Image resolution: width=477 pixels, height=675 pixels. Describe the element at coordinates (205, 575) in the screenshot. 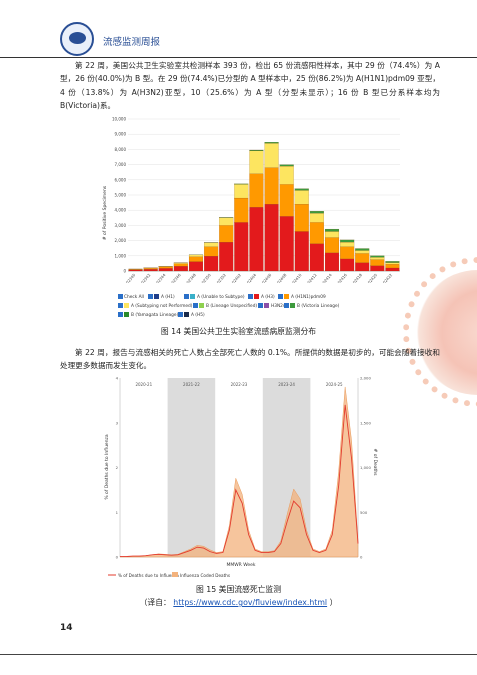

I see `legend-coded-deaths: Influenza Coded Deaths` at that location.